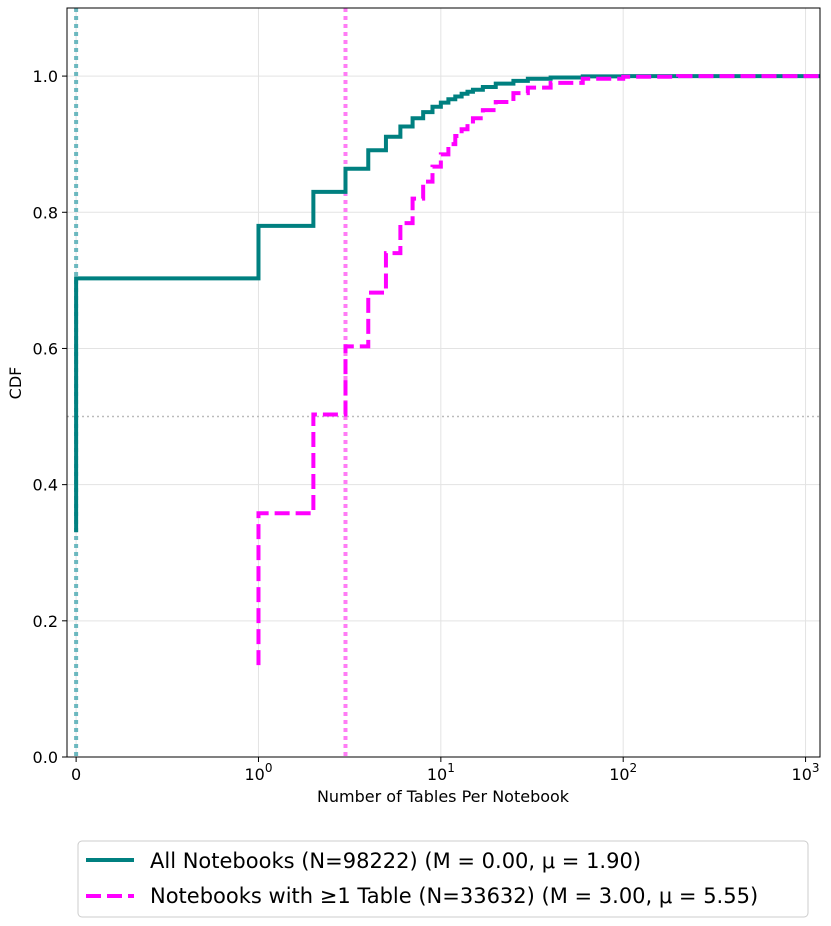 This screenshot has height=926, width=831. I want to click on legend-frame, so click(443, 879).